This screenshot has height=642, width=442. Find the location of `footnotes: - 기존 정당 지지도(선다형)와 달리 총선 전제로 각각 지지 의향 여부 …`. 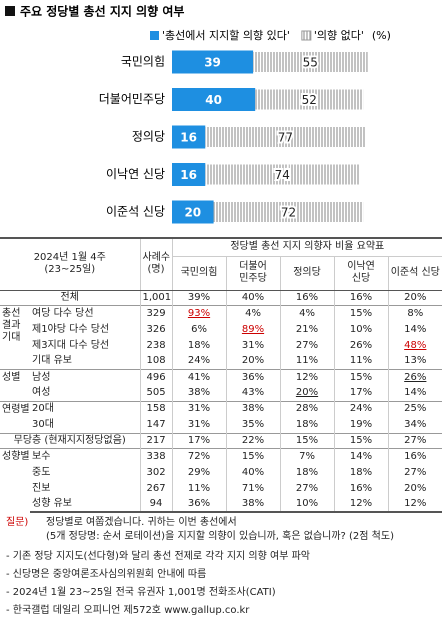

footnotes: - 기존 정당 지지도(선다형)와 달리 총선 전제로 각각 지지 의향 여부 … is located at coordinates (222, 584).